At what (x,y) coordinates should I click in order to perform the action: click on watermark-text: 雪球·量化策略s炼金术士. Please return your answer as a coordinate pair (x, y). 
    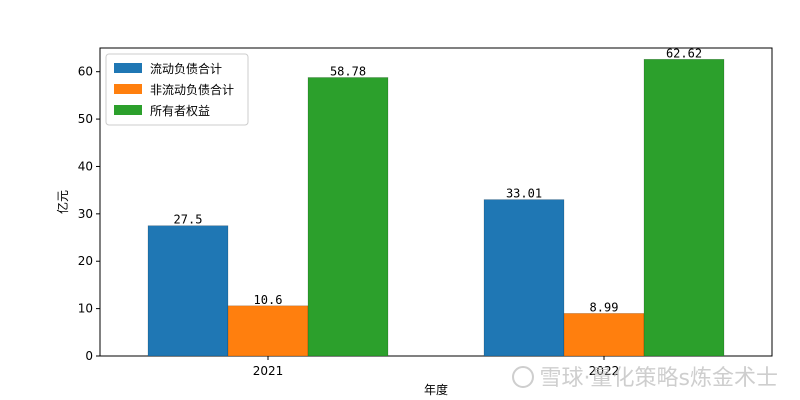
    Looking at the image, I should click on (658, 378).